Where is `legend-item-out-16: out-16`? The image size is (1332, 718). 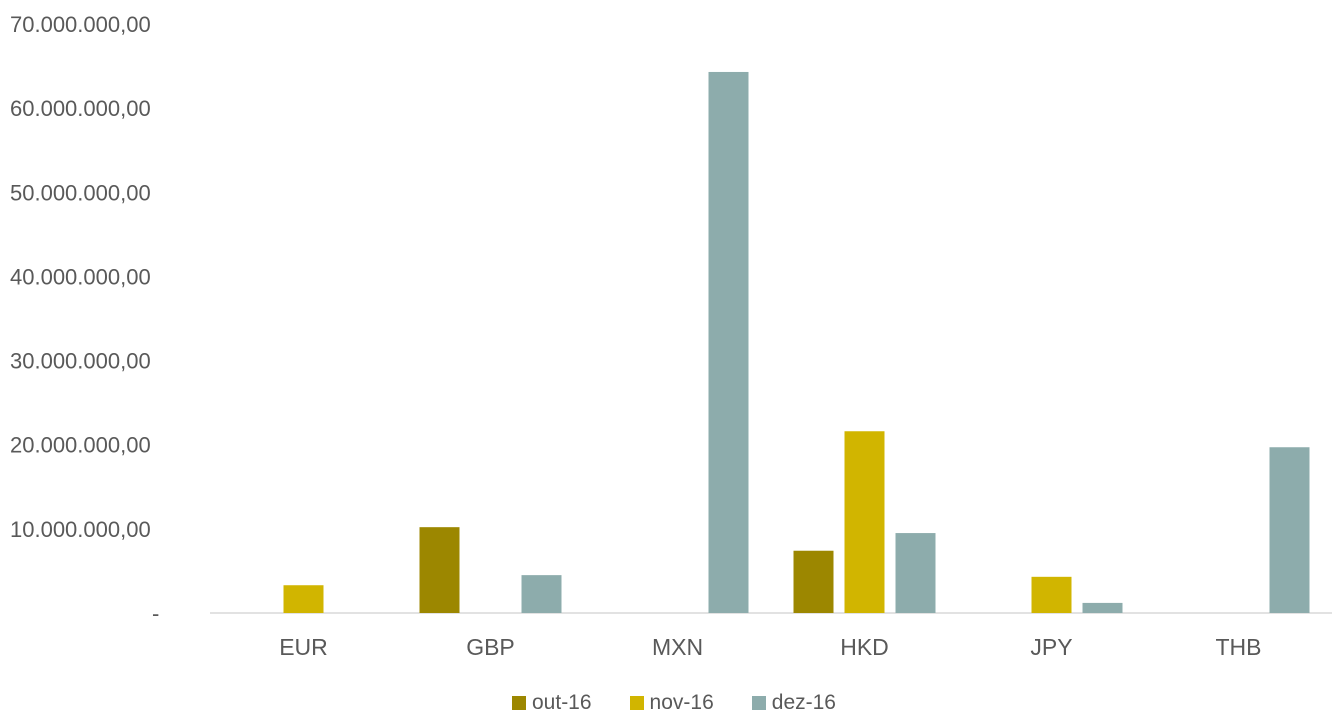
legend-item-out-16: out-16 is located at coordinates (544, 703).